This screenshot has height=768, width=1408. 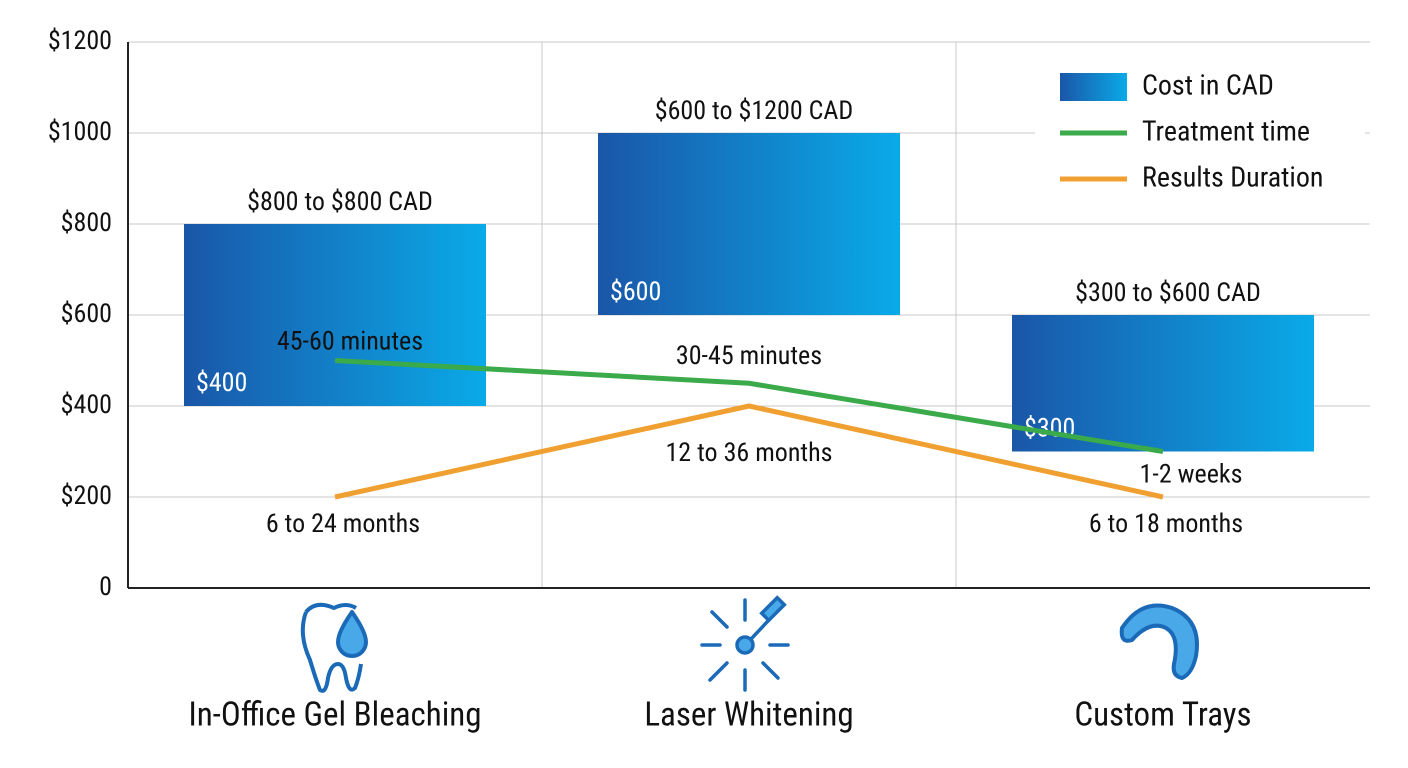 I want to click on legend-label: Results Duration, so click(x=1232, y=176).